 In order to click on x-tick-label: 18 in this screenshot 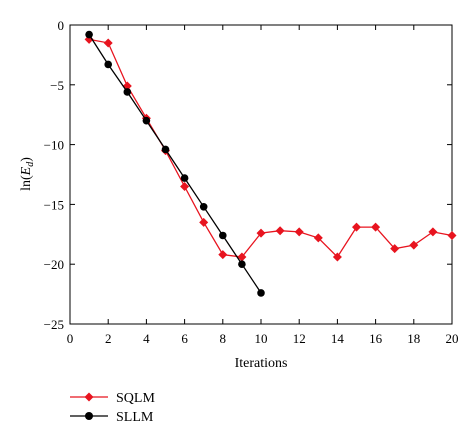, I will do `click(413, 338)`.